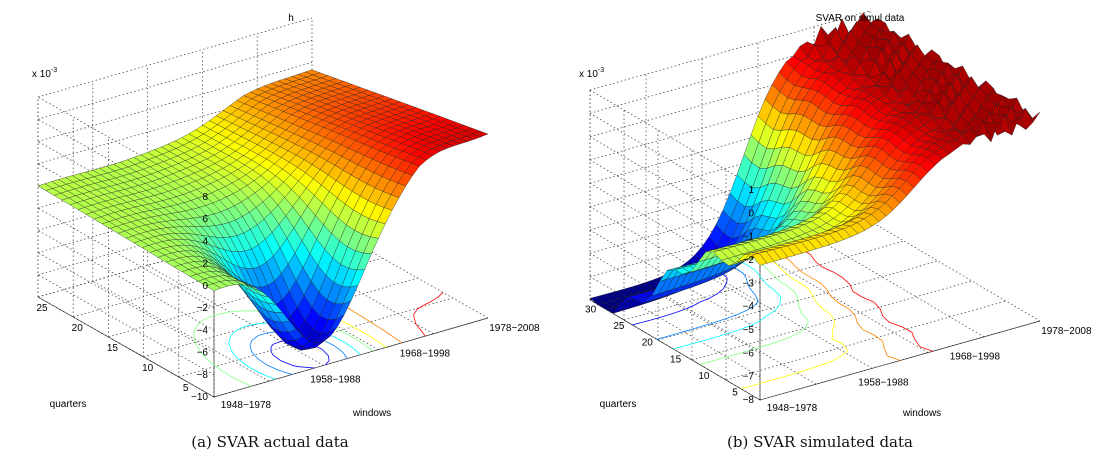 Image resolution: width=1093 pixels, height=459 pixels. What do you see at coordinates (205, 264) in the screenshot?
I see `z-tick-label: 2` at bounding box center [205, 264].